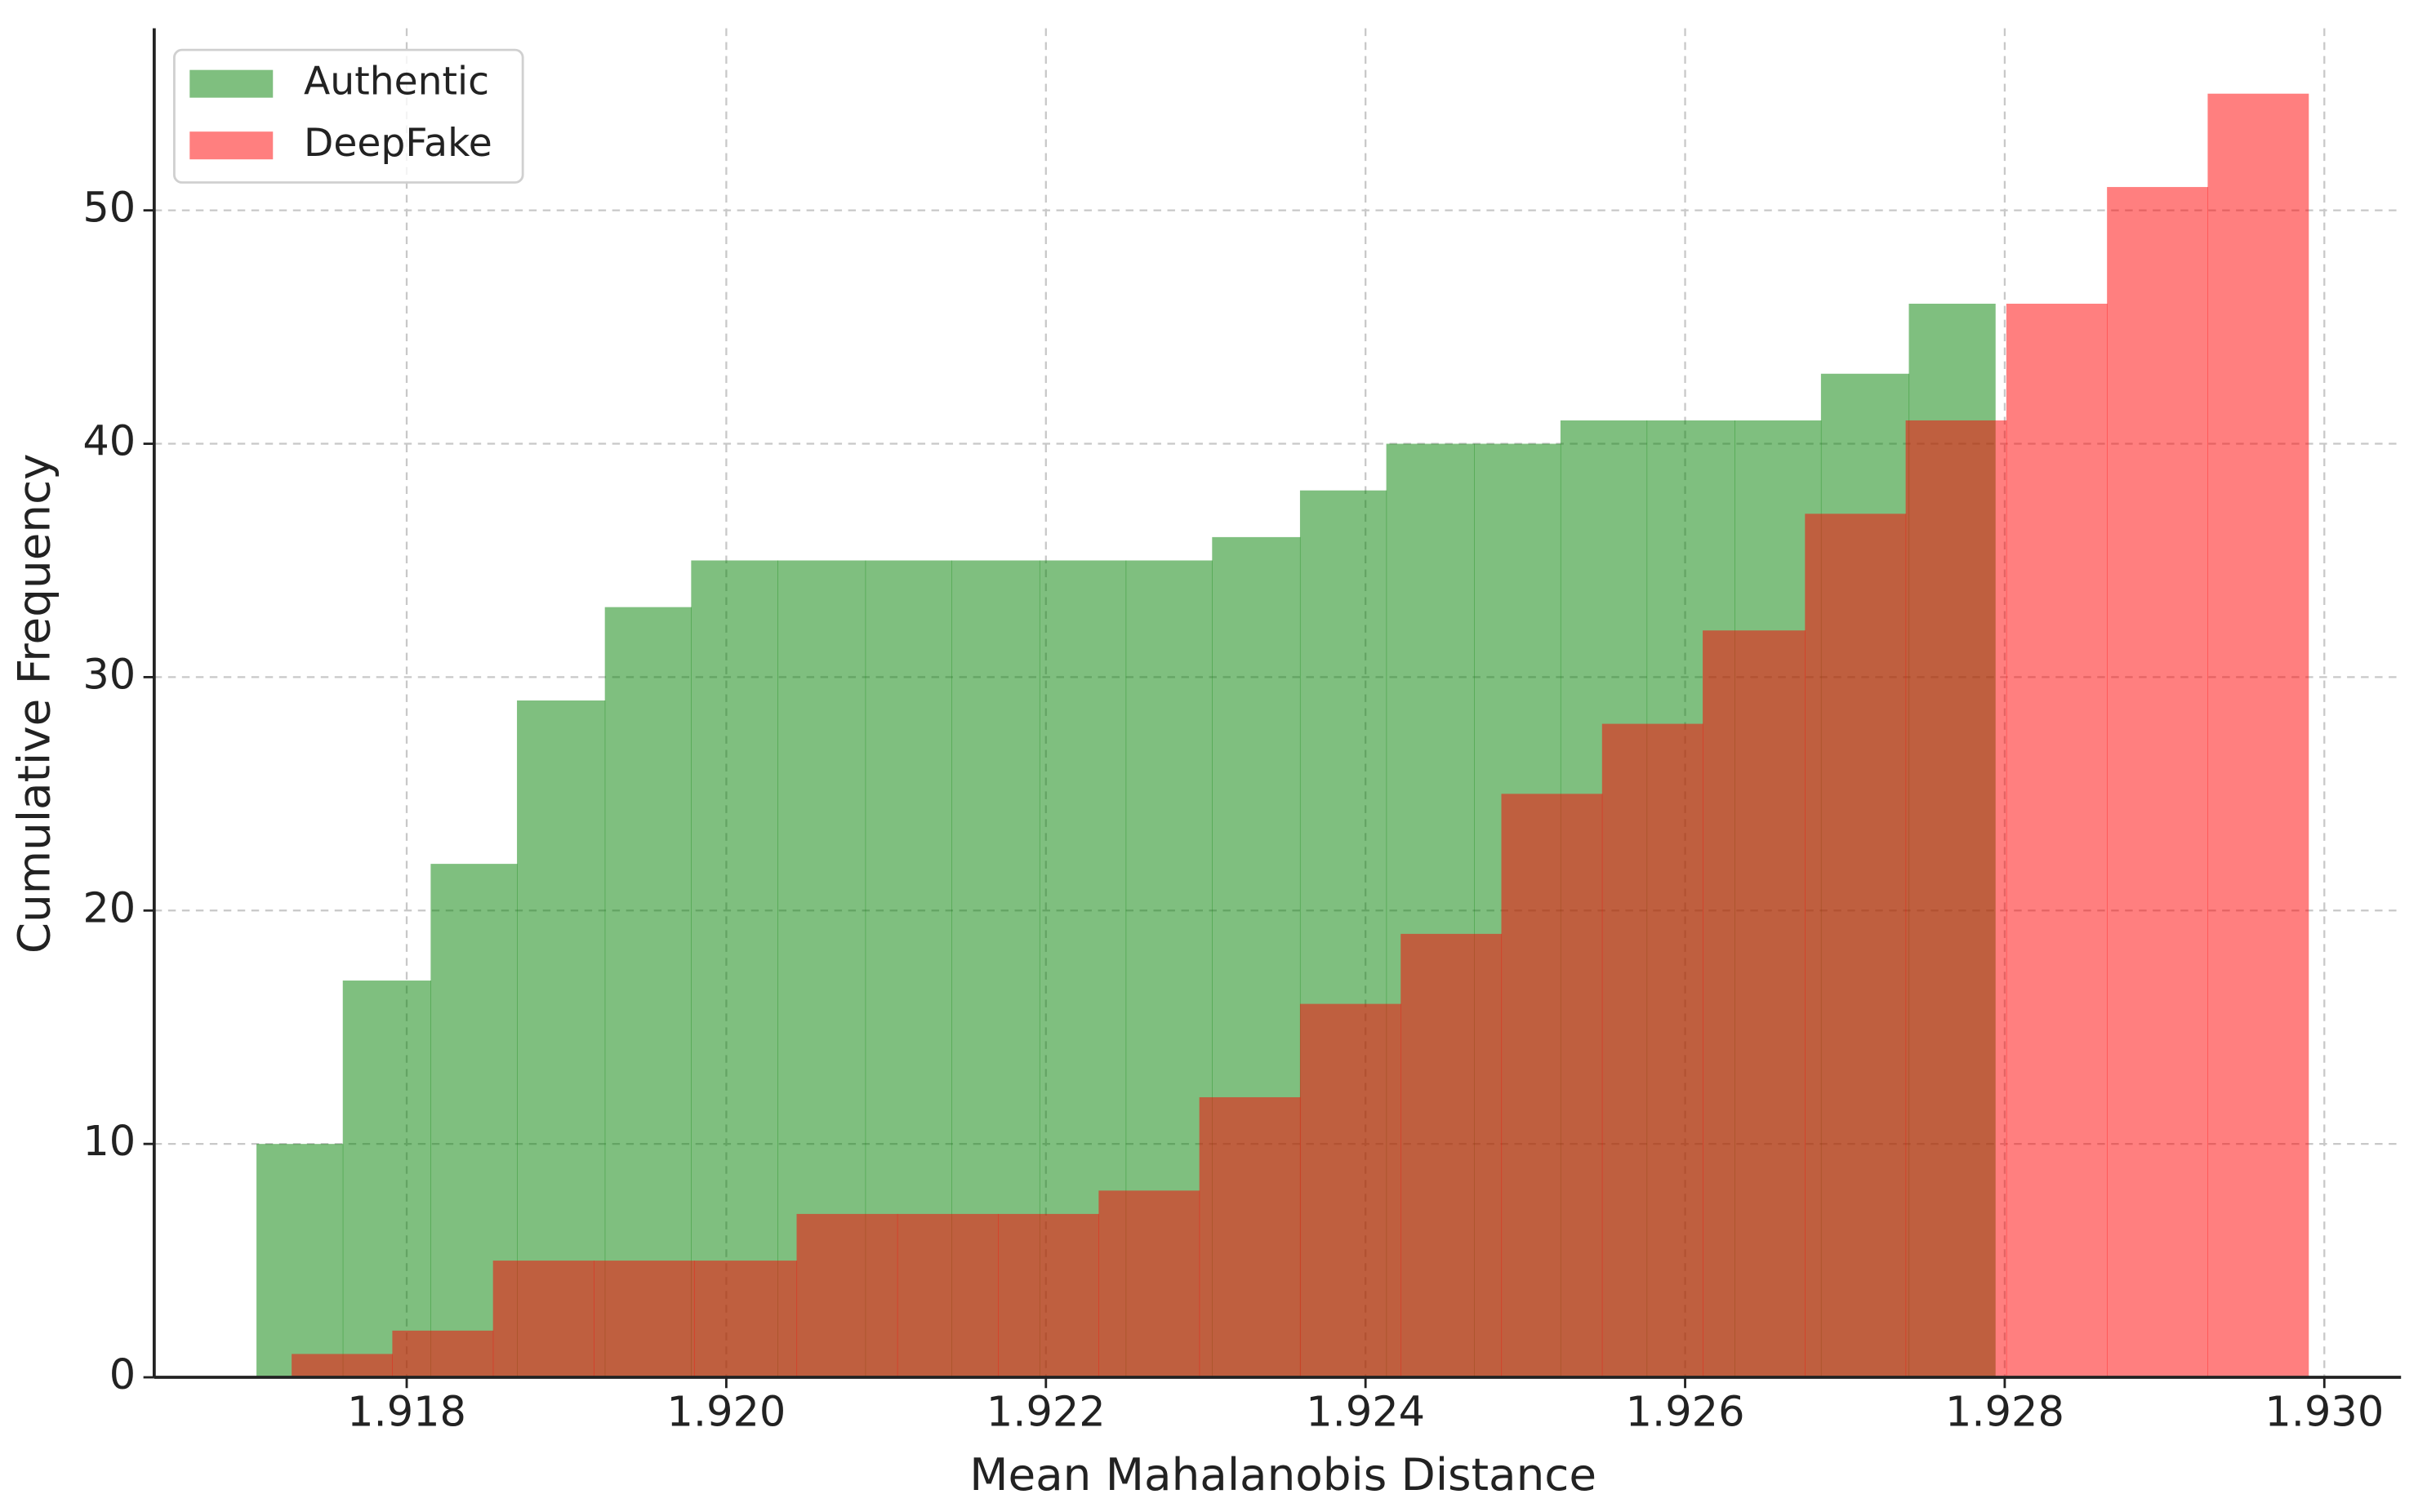  What do you see at coordinates (109, 908) in the screenshot?
I see `y-tick-label: 20` at bounding box center [109, 908].